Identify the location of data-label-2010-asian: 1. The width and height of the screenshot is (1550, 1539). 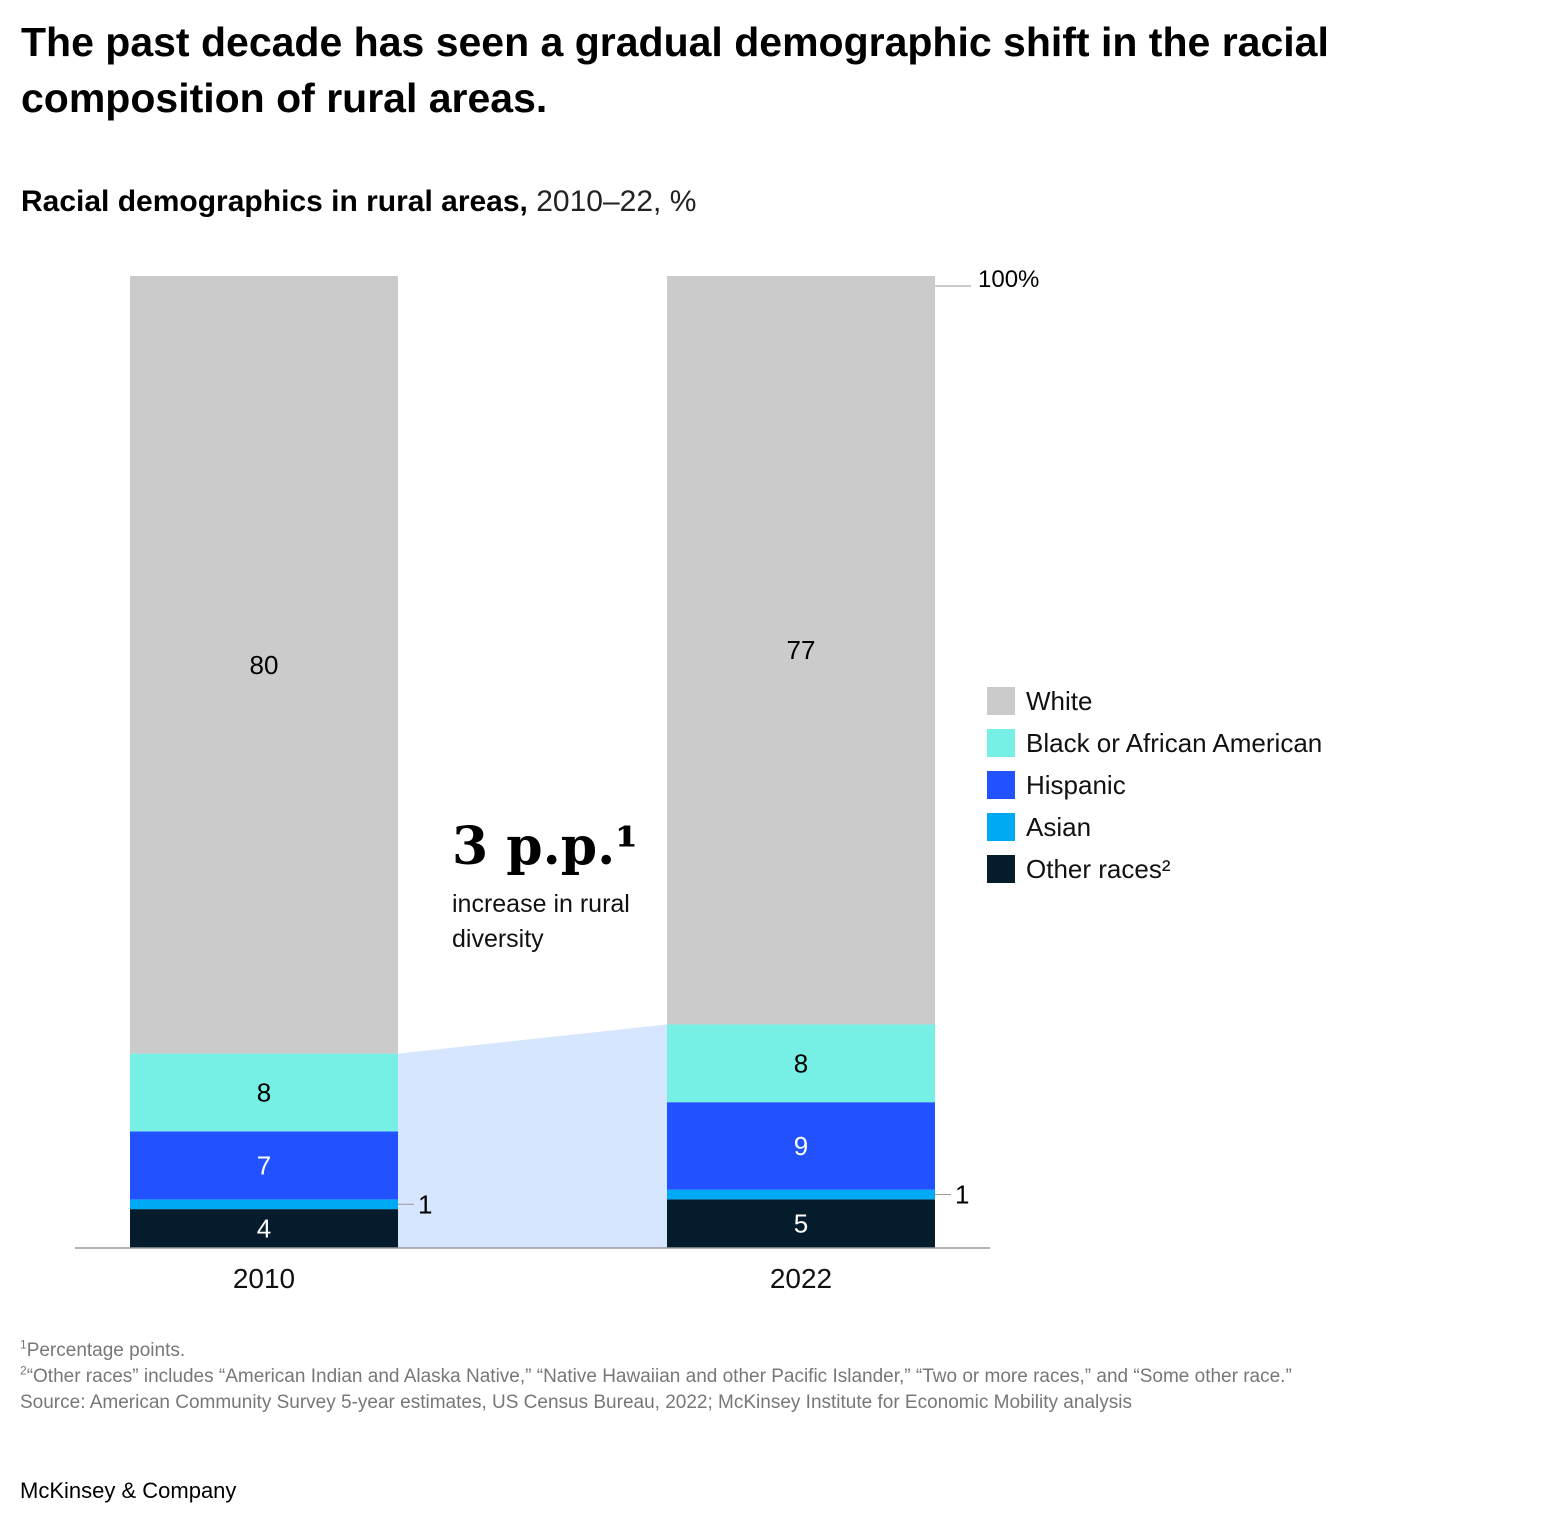
(425, 1204).